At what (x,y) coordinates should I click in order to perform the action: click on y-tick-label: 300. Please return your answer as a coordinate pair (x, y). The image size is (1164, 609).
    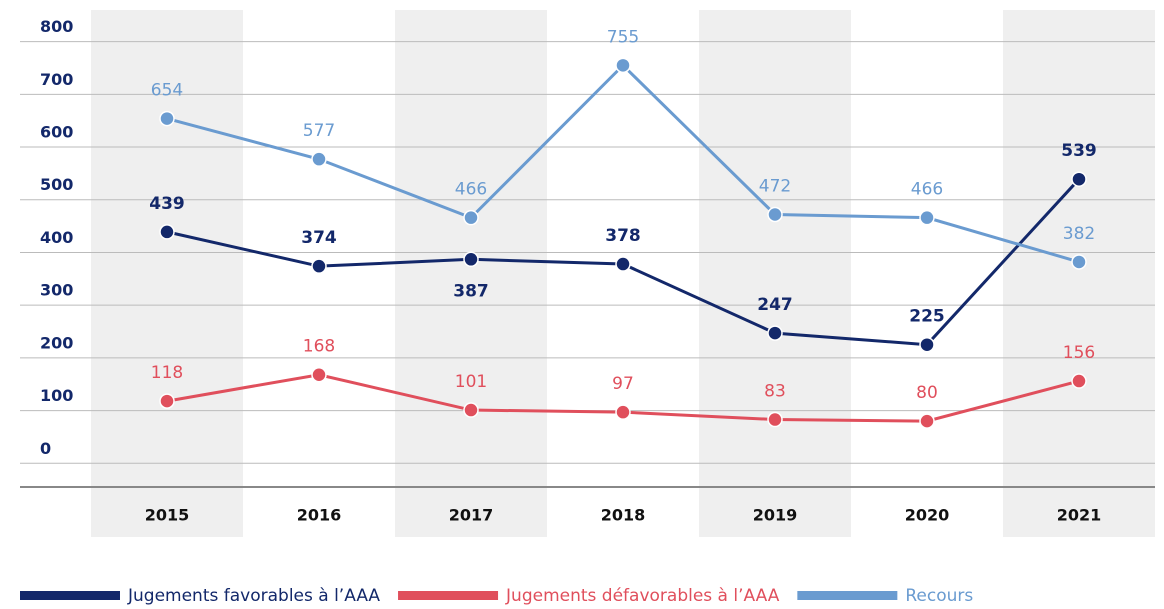
    Looking at the image, I should click on (56, 290).